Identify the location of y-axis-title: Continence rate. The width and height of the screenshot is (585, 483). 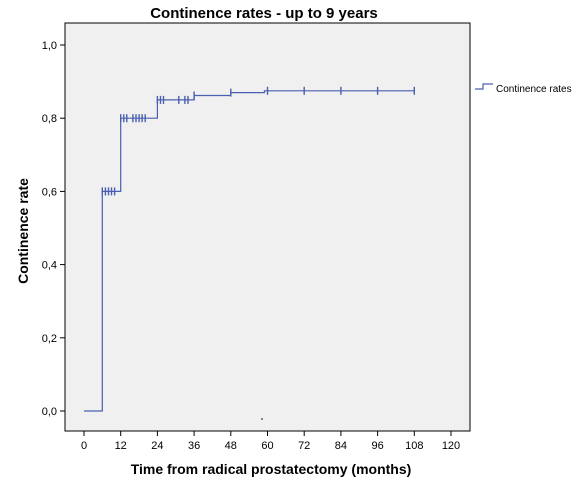
(23, 231).